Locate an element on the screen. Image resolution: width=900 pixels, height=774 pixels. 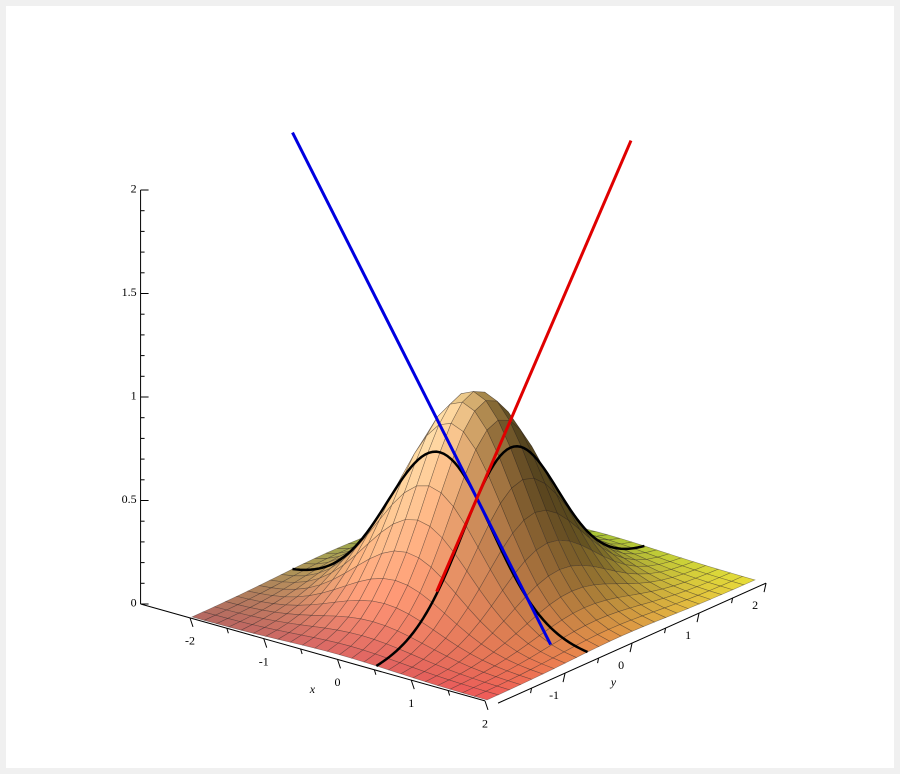
x-tick-label: 2 is located at coordinates (485, 724).